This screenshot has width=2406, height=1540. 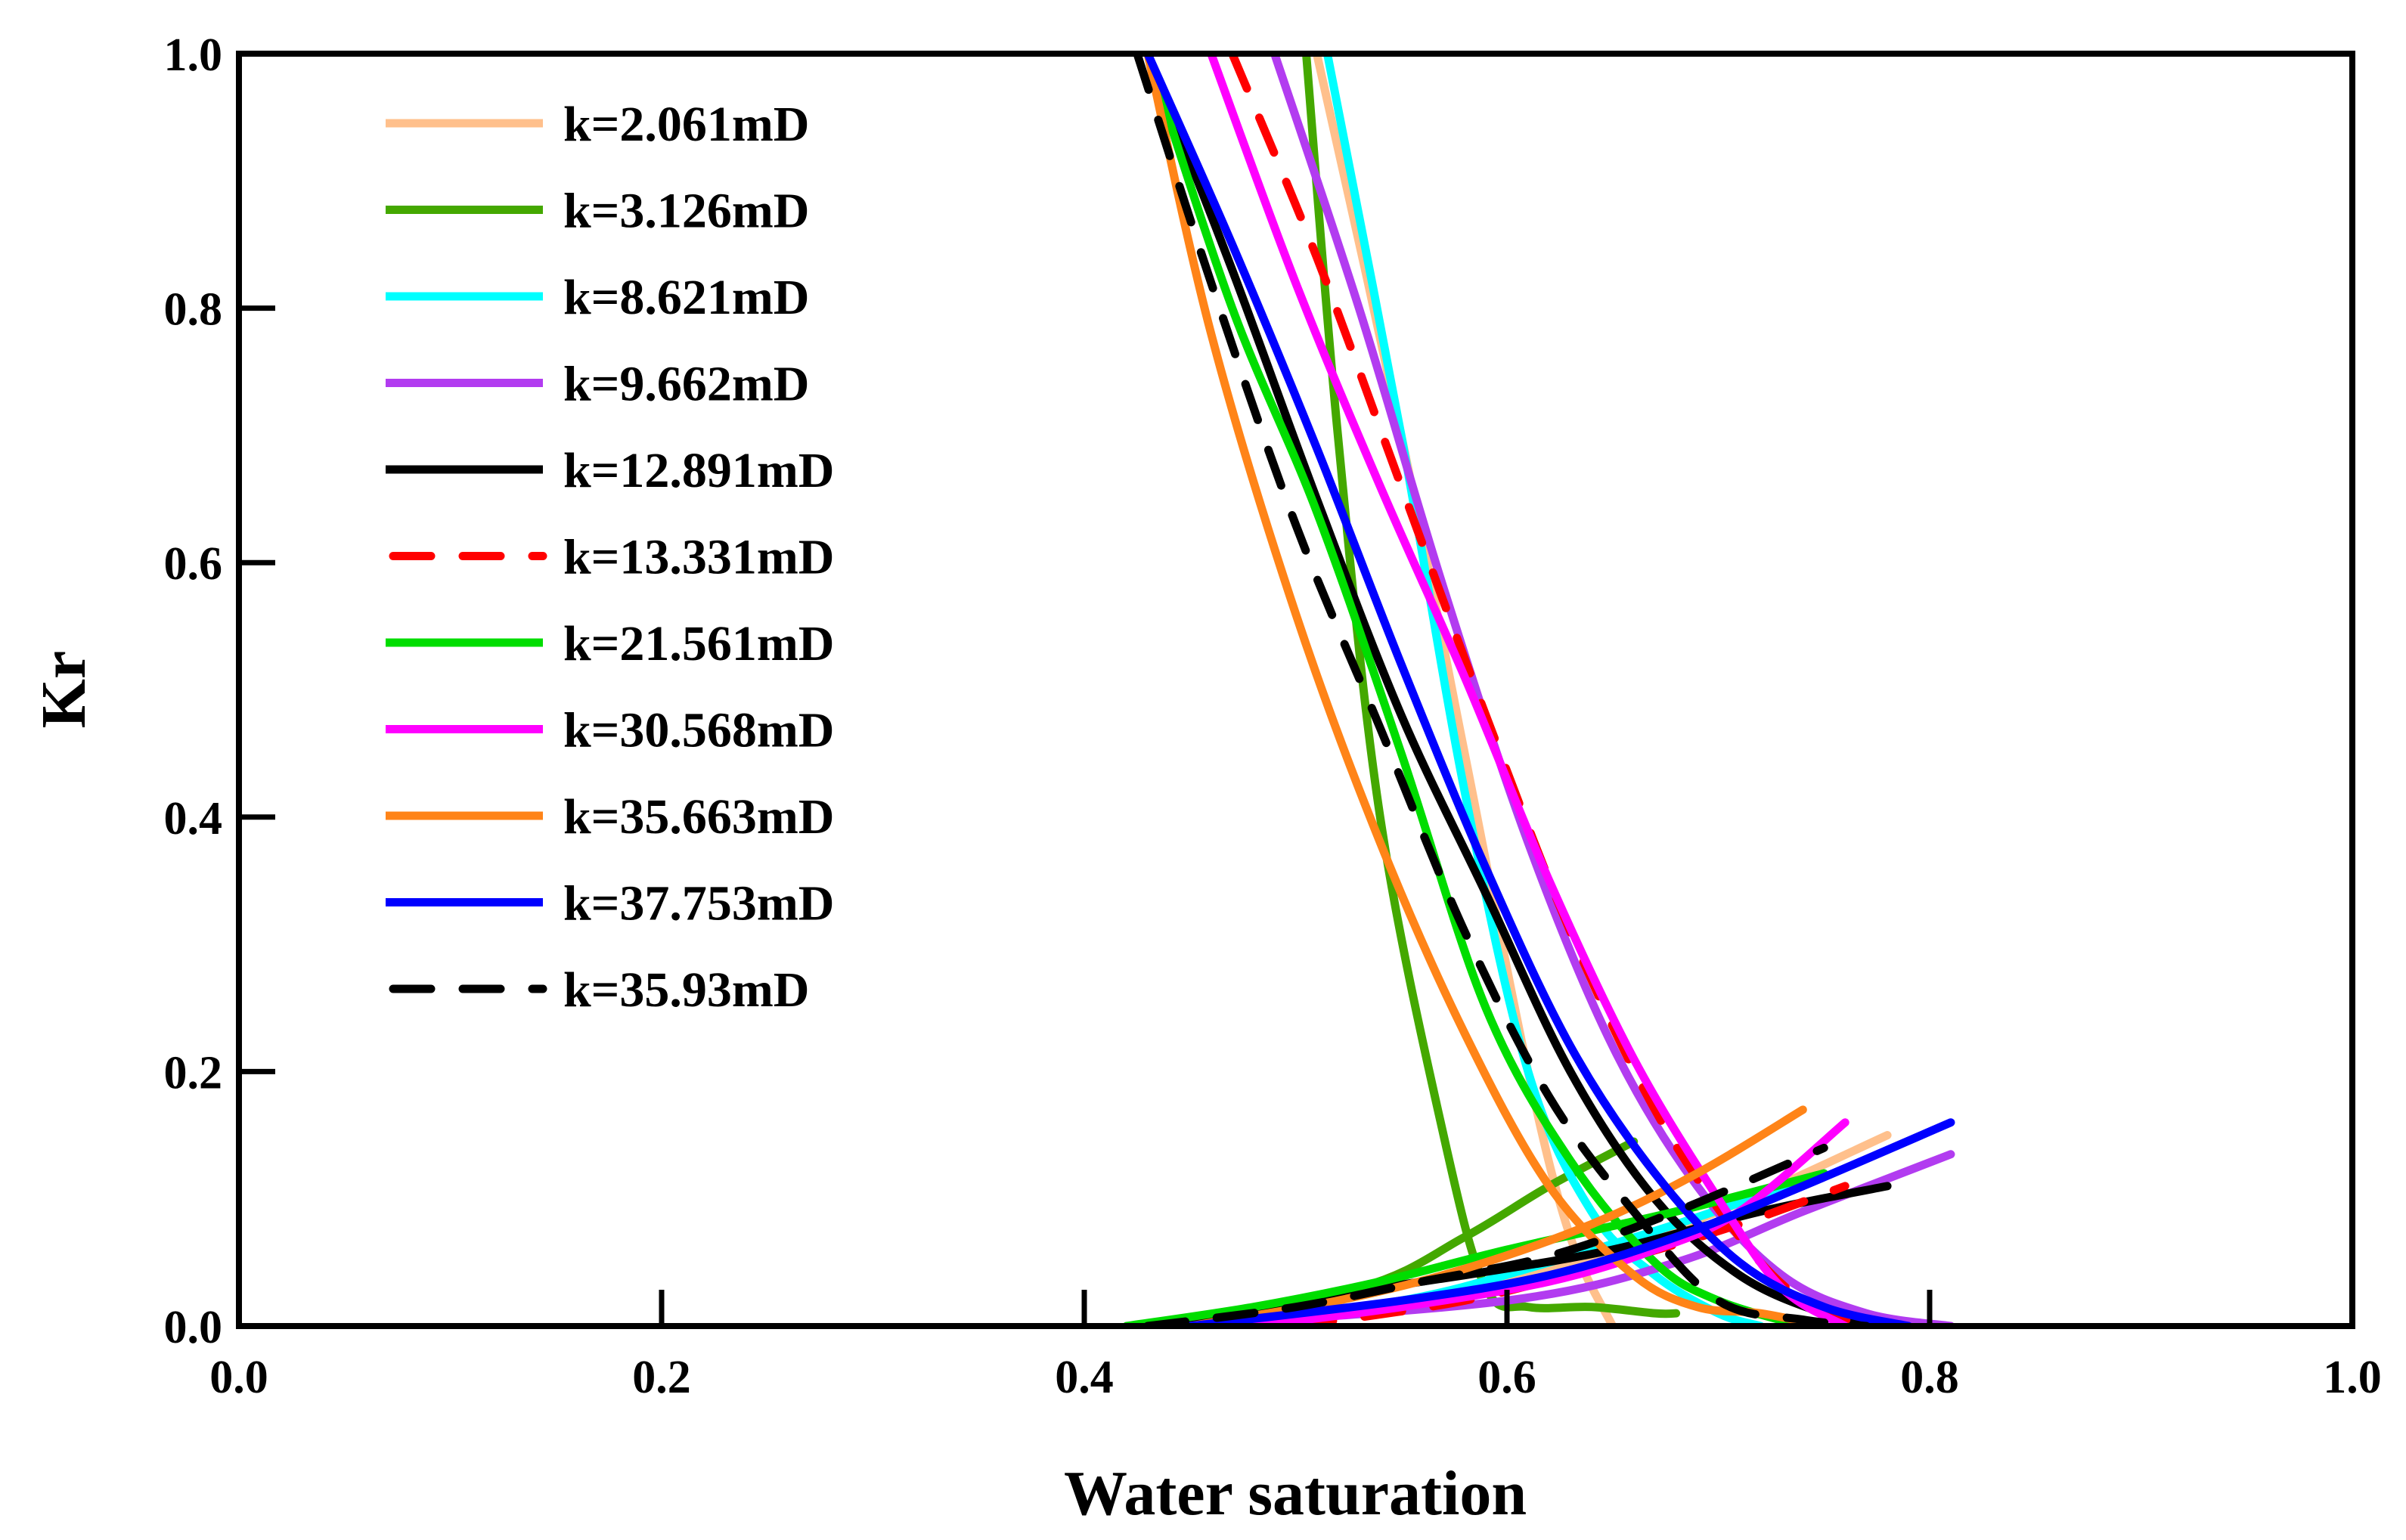 What do you see at coordinates (698, 817) in the screenshot?
I see `legend-label: k=35.663mD` at bounding box center [698, 817].